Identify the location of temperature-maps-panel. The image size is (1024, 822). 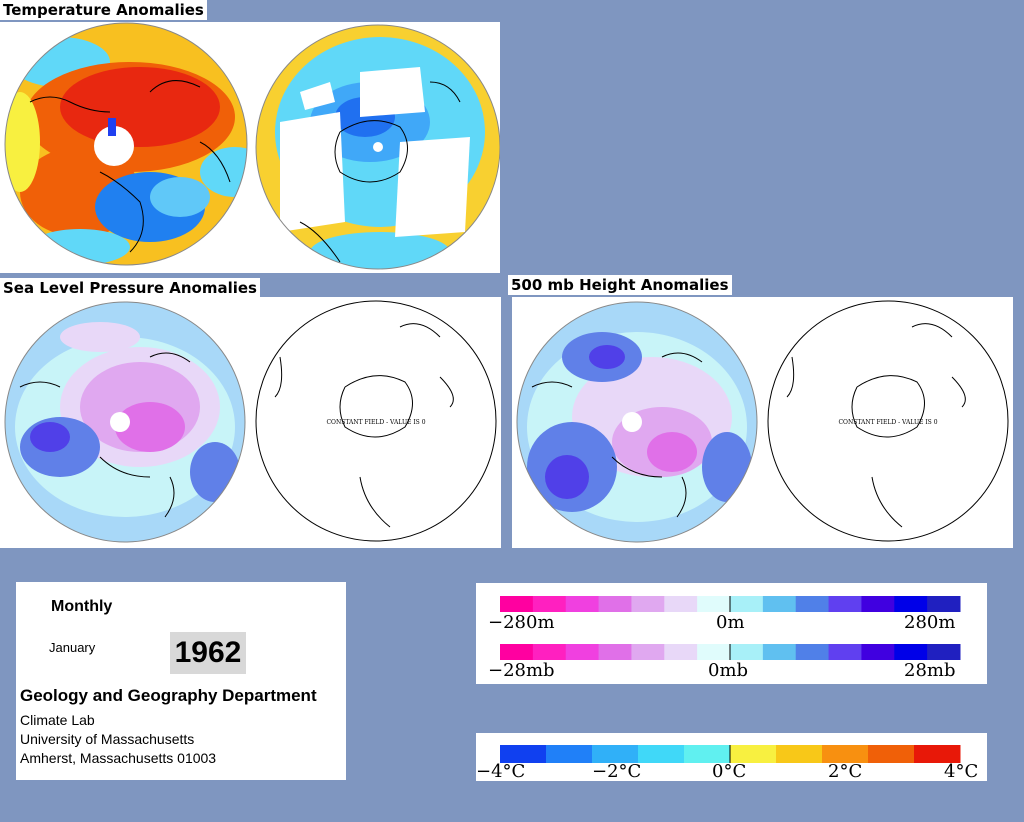
(250, 147).